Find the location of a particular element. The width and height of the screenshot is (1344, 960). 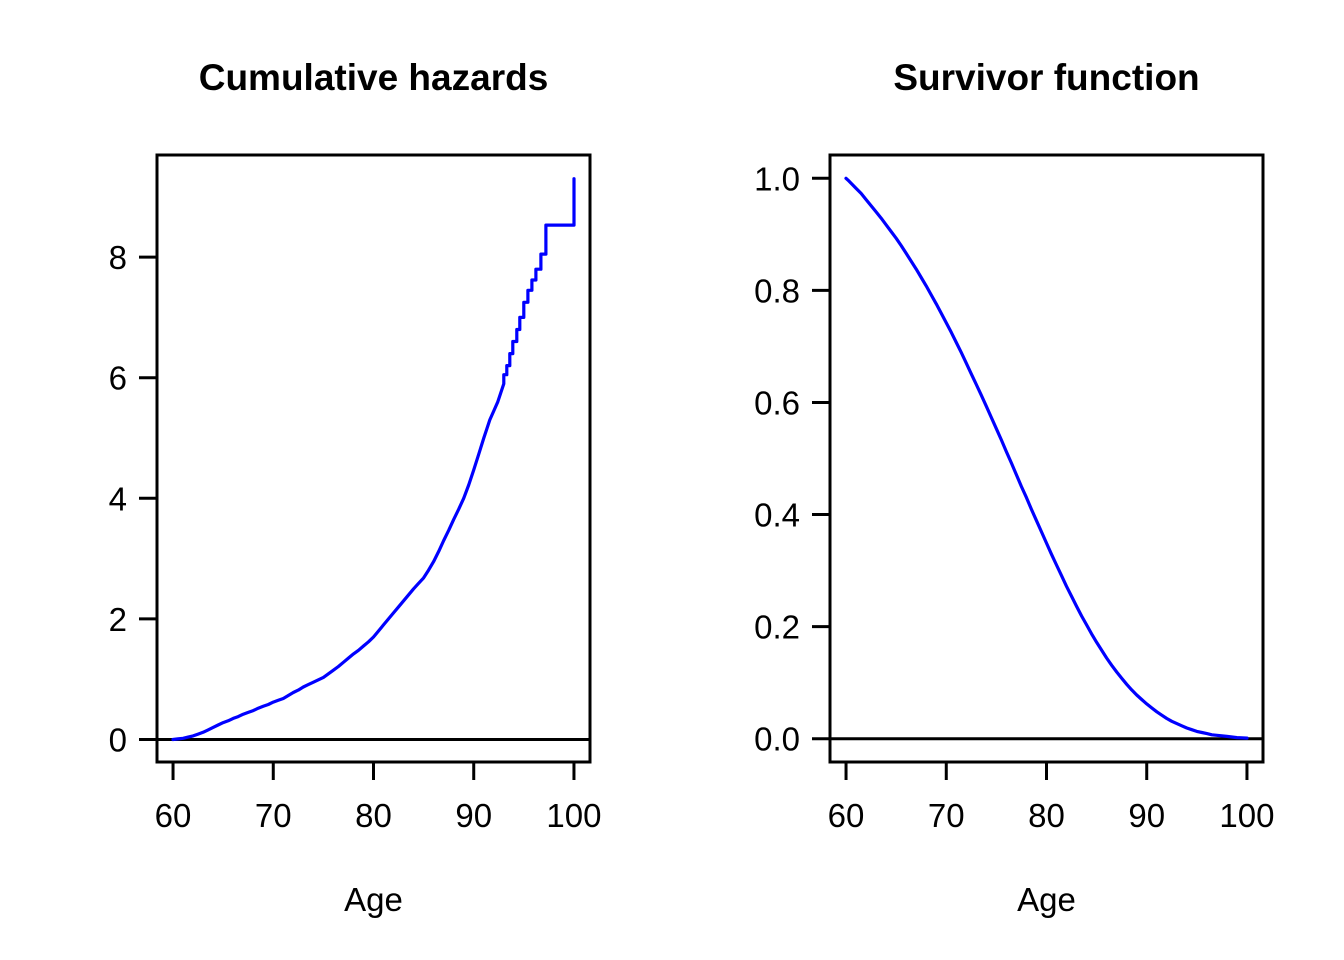

y-tick-label: 0.8 is located at coordinates (777, 290).